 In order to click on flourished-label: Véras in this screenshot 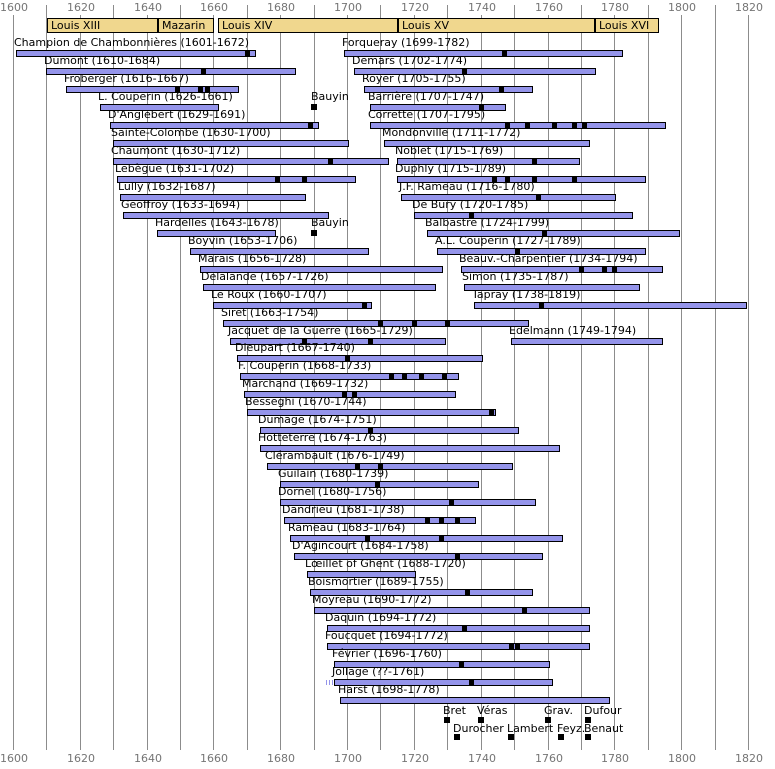, I will do `click(492, 710)`.